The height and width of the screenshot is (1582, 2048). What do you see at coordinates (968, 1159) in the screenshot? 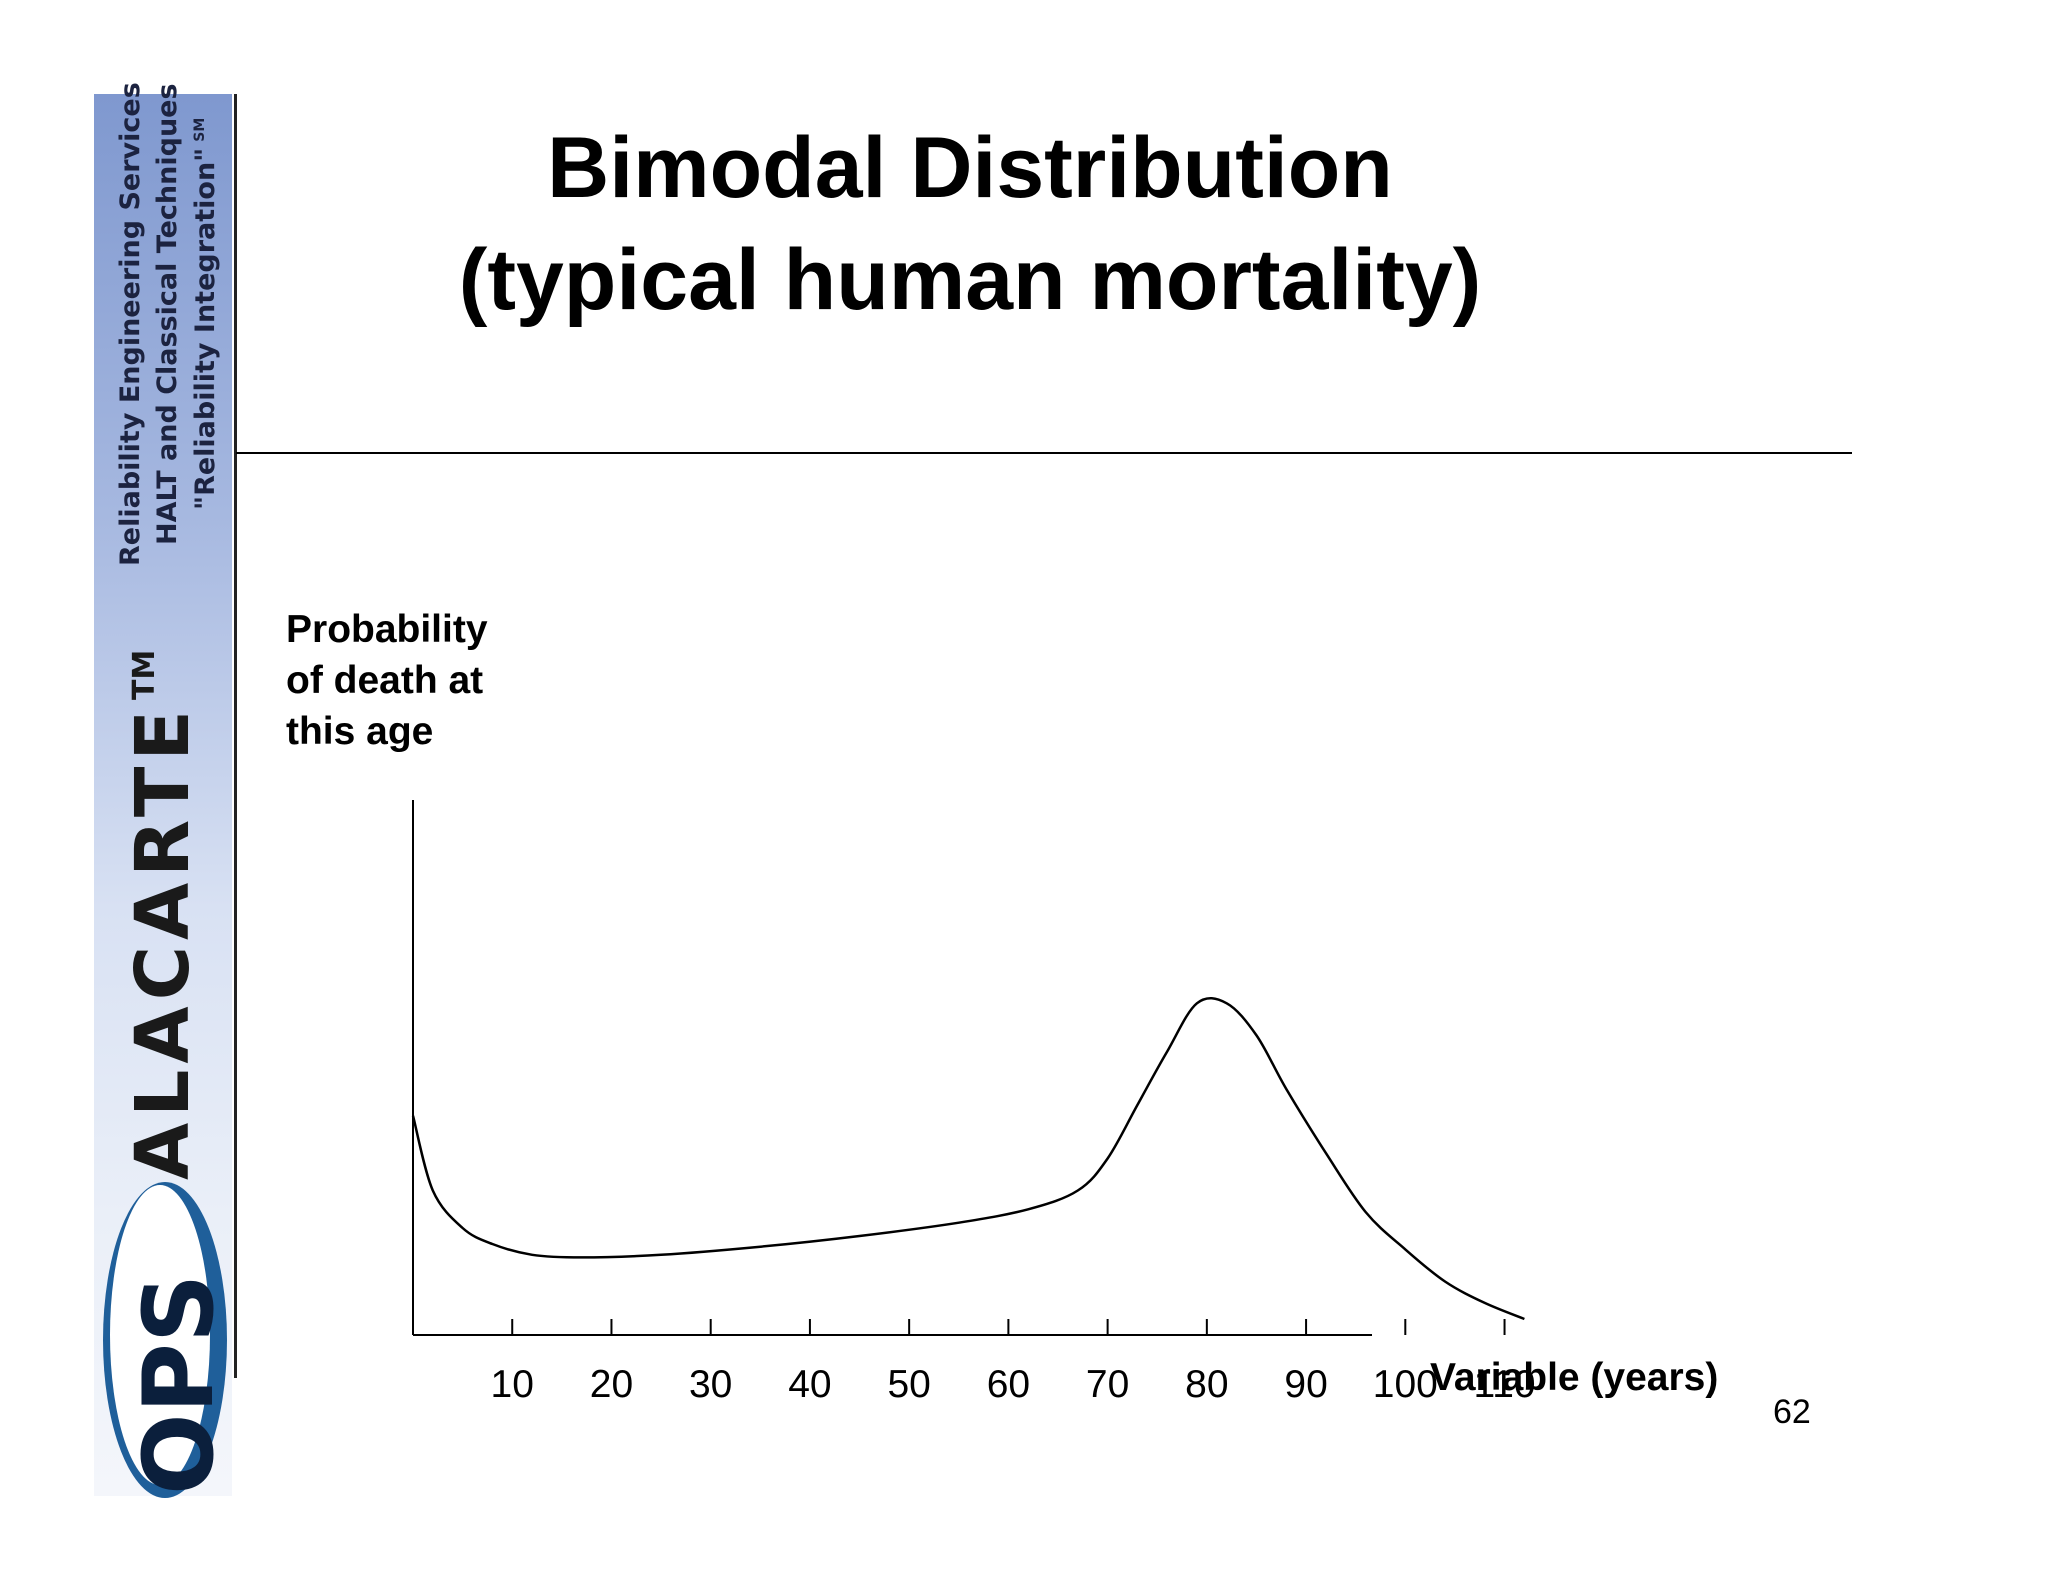
I see `mortality-curve` at bounding box center [968, 1159].